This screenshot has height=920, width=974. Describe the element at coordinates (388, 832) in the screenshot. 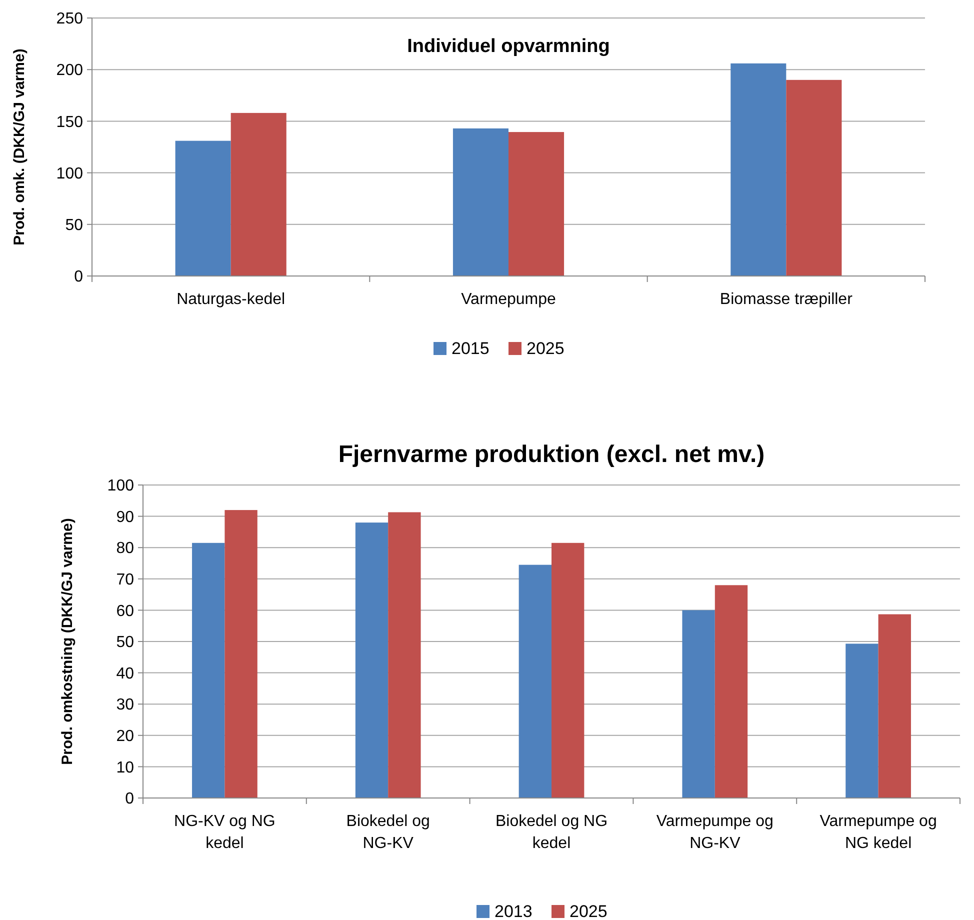

I see `x-tick-label: Biokedel og NG-KV` at that location.